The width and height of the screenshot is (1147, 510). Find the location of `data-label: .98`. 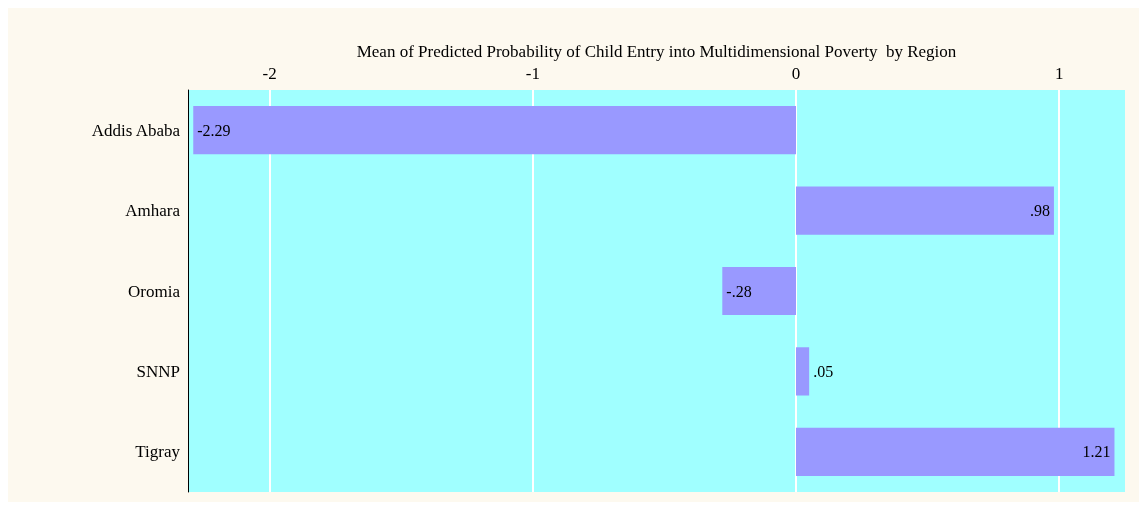

data-label: .98 is located at coordinates (1039, 211).